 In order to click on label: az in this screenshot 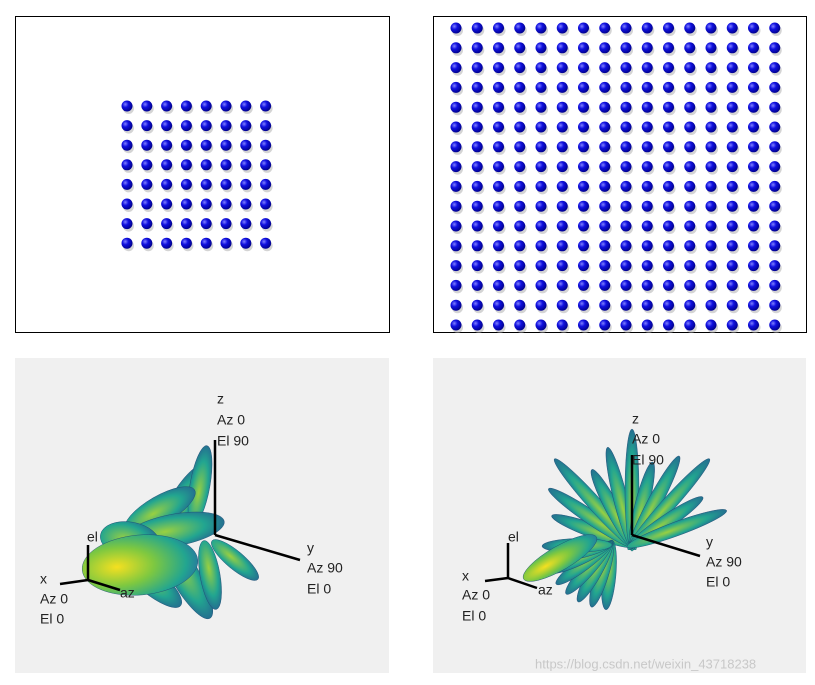, I will do `click(127, 593)`.